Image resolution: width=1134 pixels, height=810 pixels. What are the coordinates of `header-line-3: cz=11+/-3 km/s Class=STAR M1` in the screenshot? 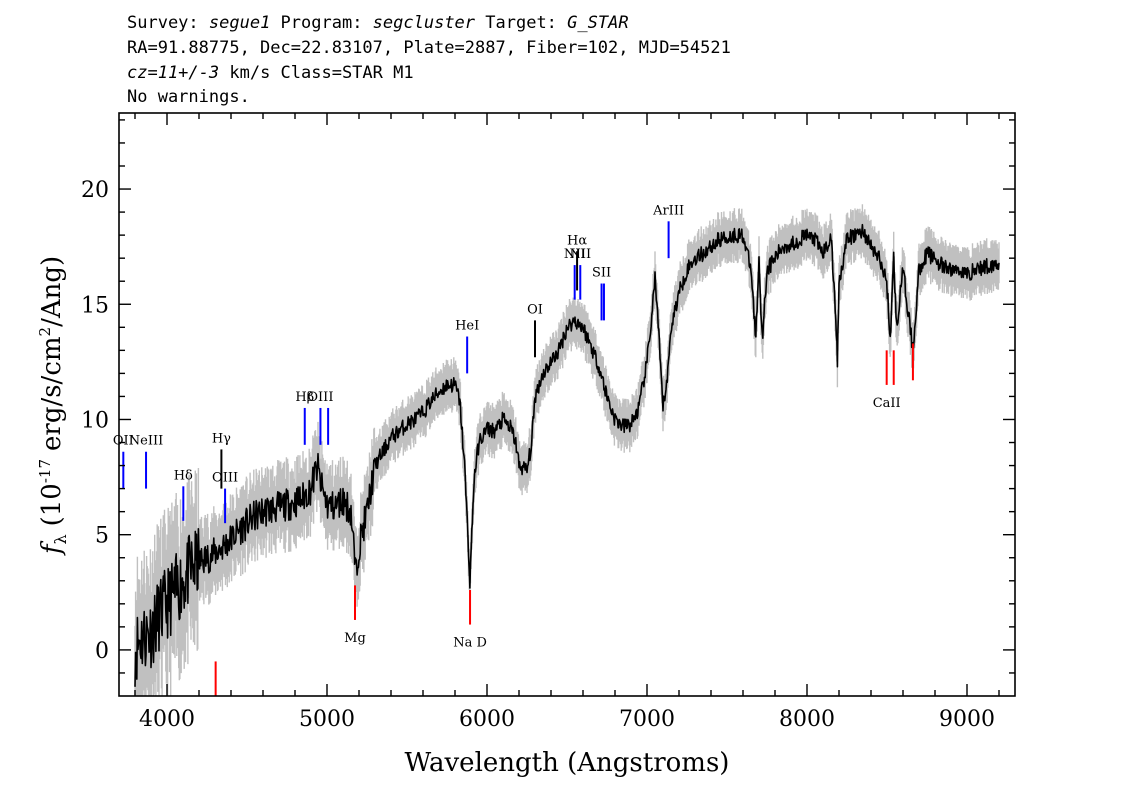 It's located at (270, 73).